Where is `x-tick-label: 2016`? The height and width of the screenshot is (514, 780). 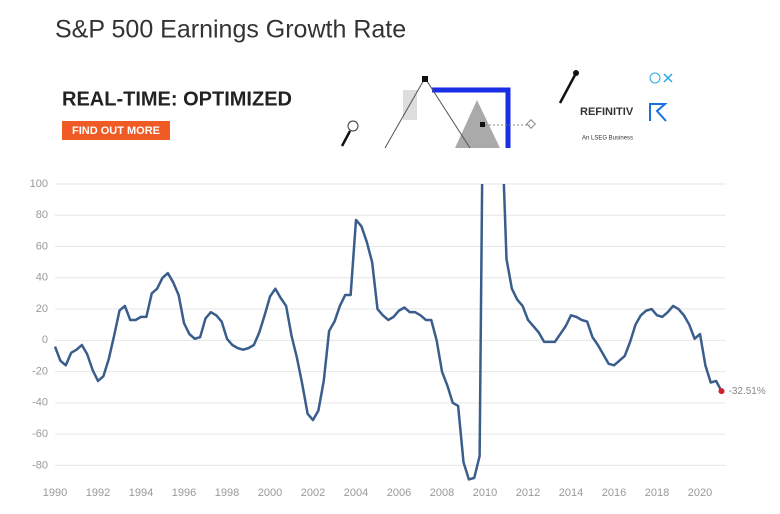 x-tick-label: 2016 is located at coordinates (614, 493).